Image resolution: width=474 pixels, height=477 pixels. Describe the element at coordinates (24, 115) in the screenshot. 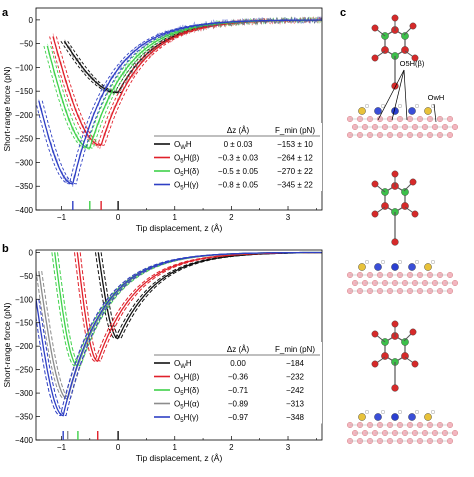

I see `y-tick-label: −200` at that location.